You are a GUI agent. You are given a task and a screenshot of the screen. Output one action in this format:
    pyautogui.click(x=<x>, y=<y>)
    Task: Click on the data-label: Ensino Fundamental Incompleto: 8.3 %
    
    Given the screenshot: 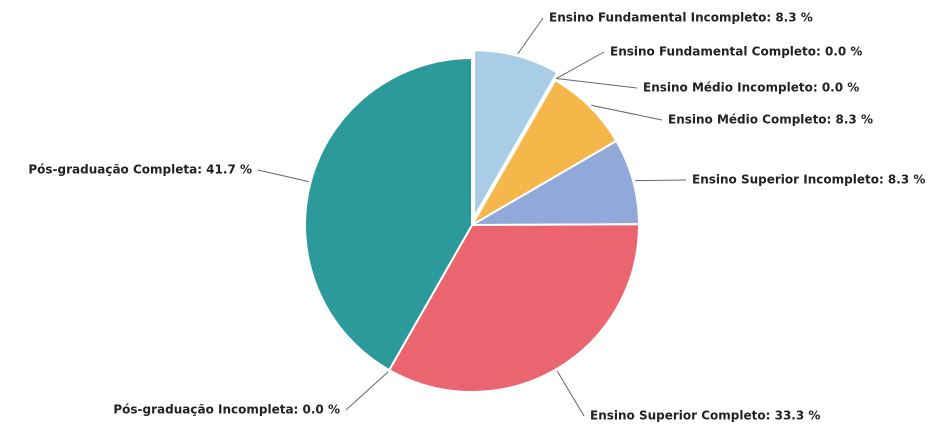 What is the action you would take?
    pyautogui.click(x=681, y=18)
    